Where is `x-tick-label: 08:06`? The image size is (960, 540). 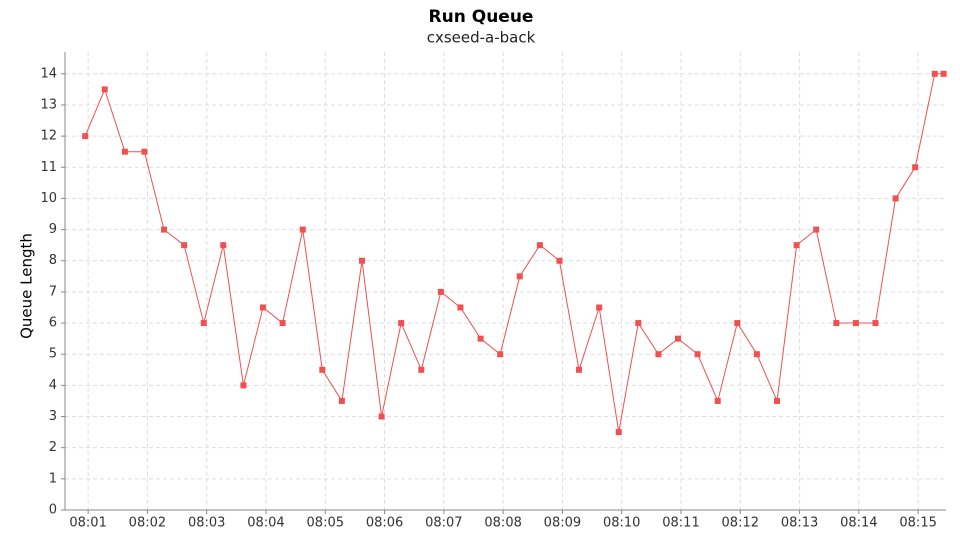 x-tick-label: 08:06 is located at coordinates (384, 523).